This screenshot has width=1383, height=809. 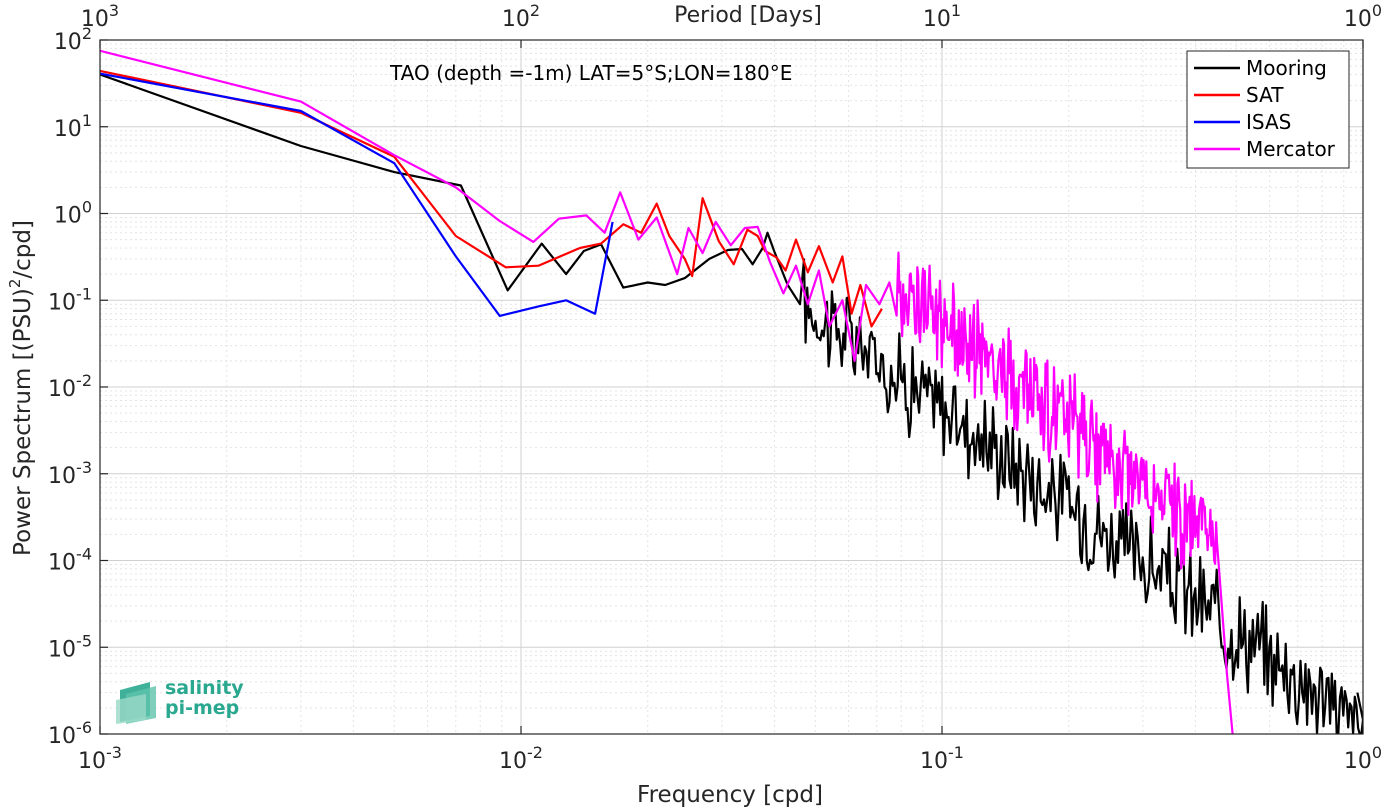 What do you see at coordinates (70, 386) in the screenshot?
I see `y-tick-label: 10⁻²` at bounding box center [70, 386].